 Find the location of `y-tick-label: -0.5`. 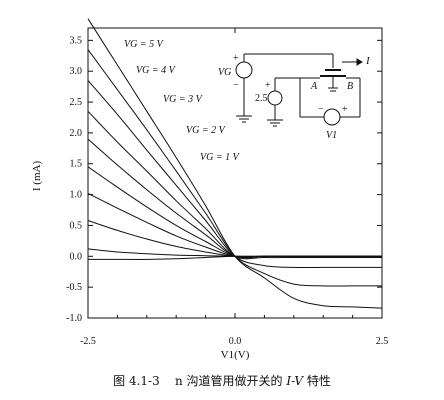

y-tick-label: -0.5 is located at coordinates (74, 287).